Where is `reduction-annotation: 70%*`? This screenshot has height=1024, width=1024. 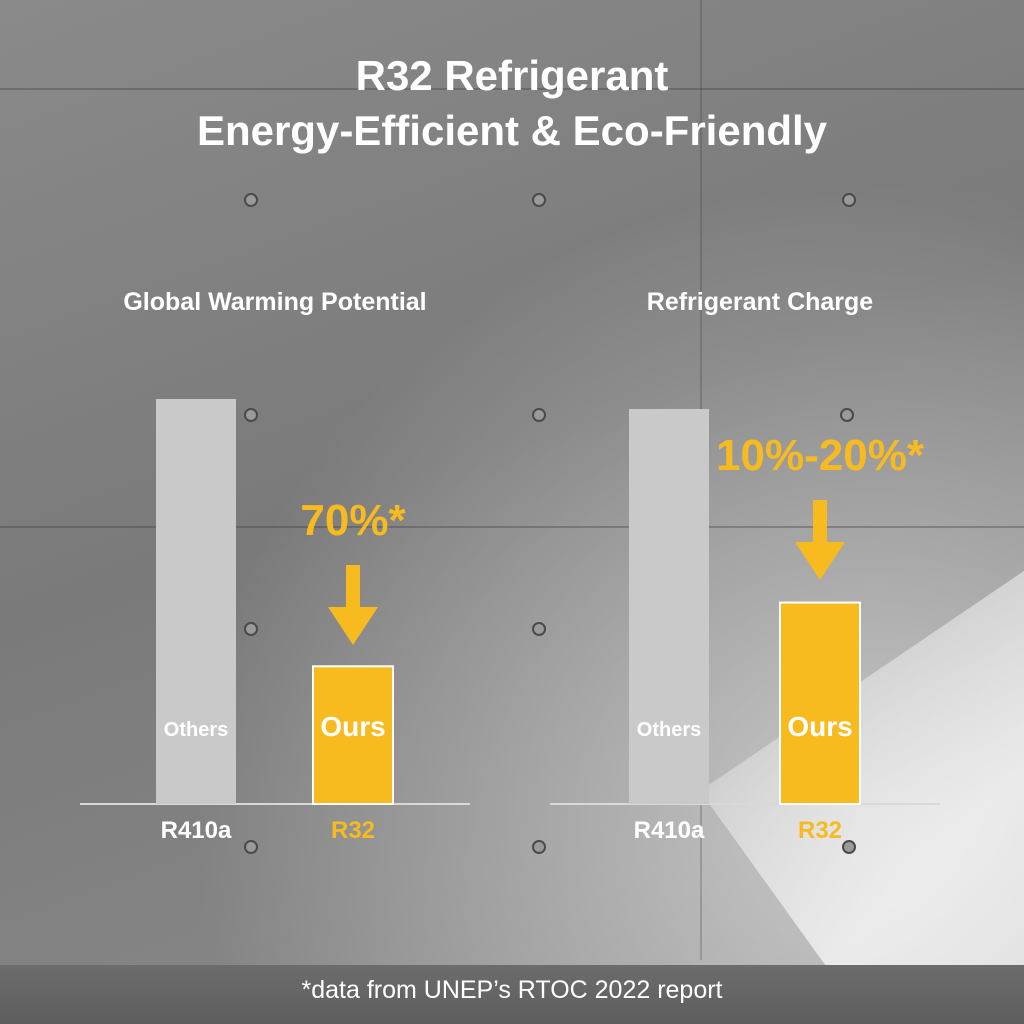
reduction-annotation: 70%* is located at coordinates (353, 520).